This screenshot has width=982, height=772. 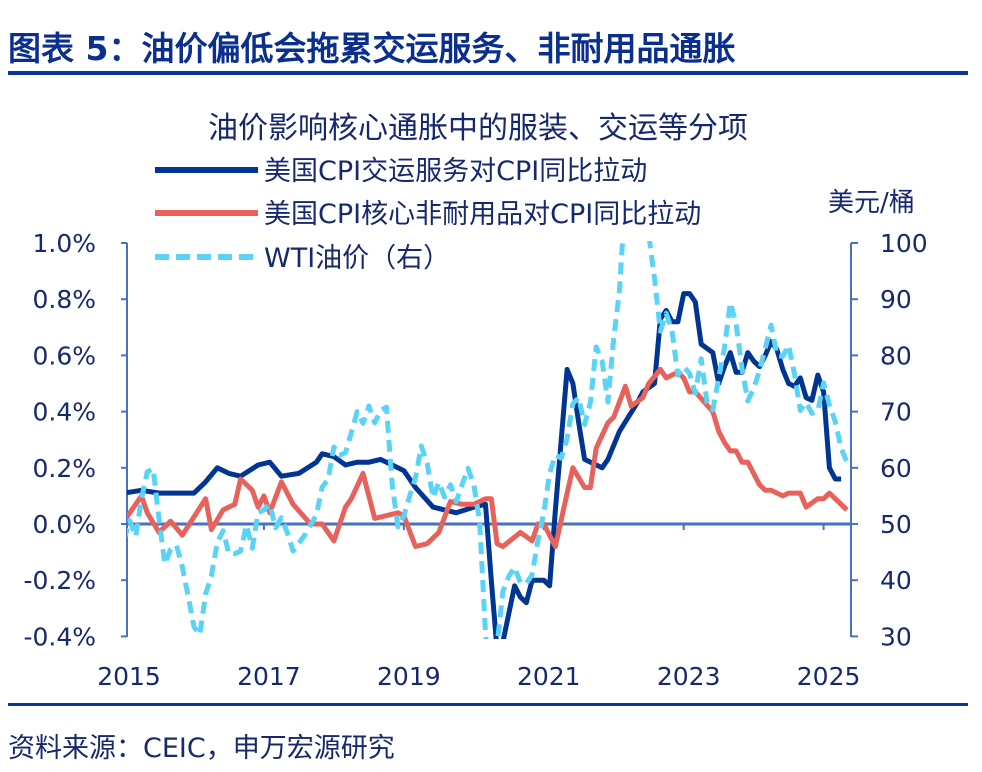 What do you see at coordinates (896, 412) in the screenshot?
I see `right-axis-tick-label: 70` at bounding box center [896, 412].